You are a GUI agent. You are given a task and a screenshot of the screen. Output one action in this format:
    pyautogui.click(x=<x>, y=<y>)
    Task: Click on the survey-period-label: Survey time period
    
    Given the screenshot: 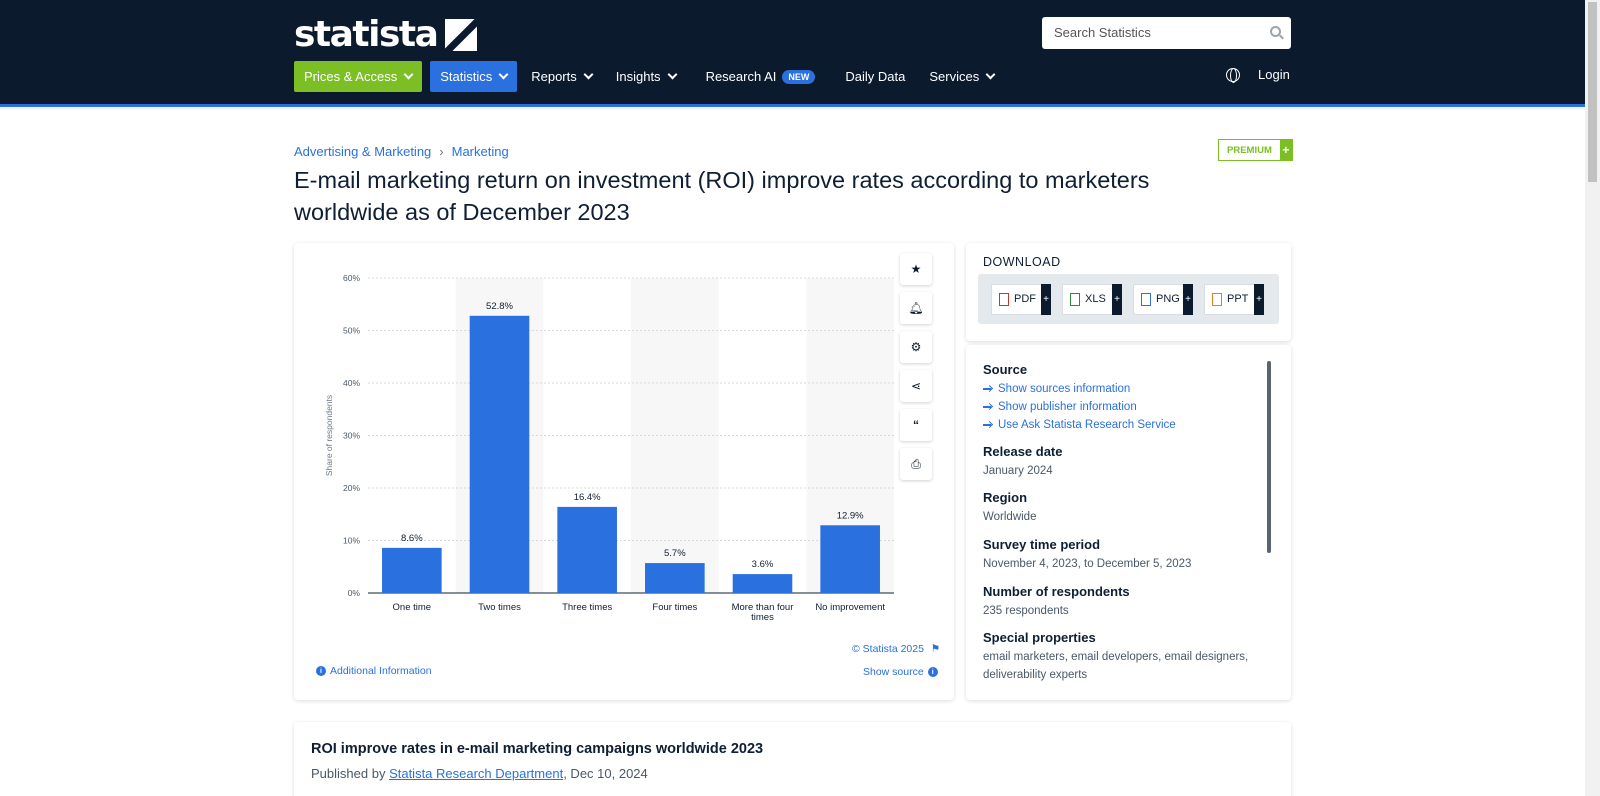 What is the action you would take?
    pyautogui.click(x=1042, y=544)
    